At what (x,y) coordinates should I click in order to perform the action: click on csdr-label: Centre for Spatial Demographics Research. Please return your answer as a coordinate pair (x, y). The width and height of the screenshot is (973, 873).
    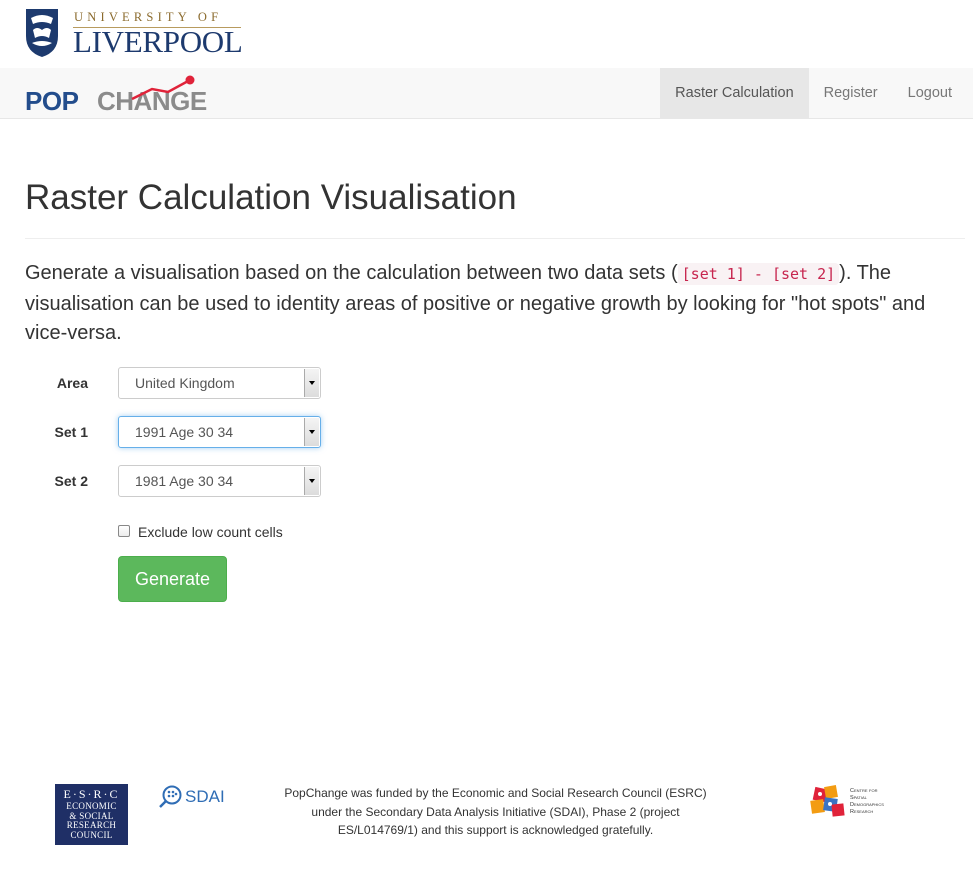
    Looking at the image, I should click on (867, 802).